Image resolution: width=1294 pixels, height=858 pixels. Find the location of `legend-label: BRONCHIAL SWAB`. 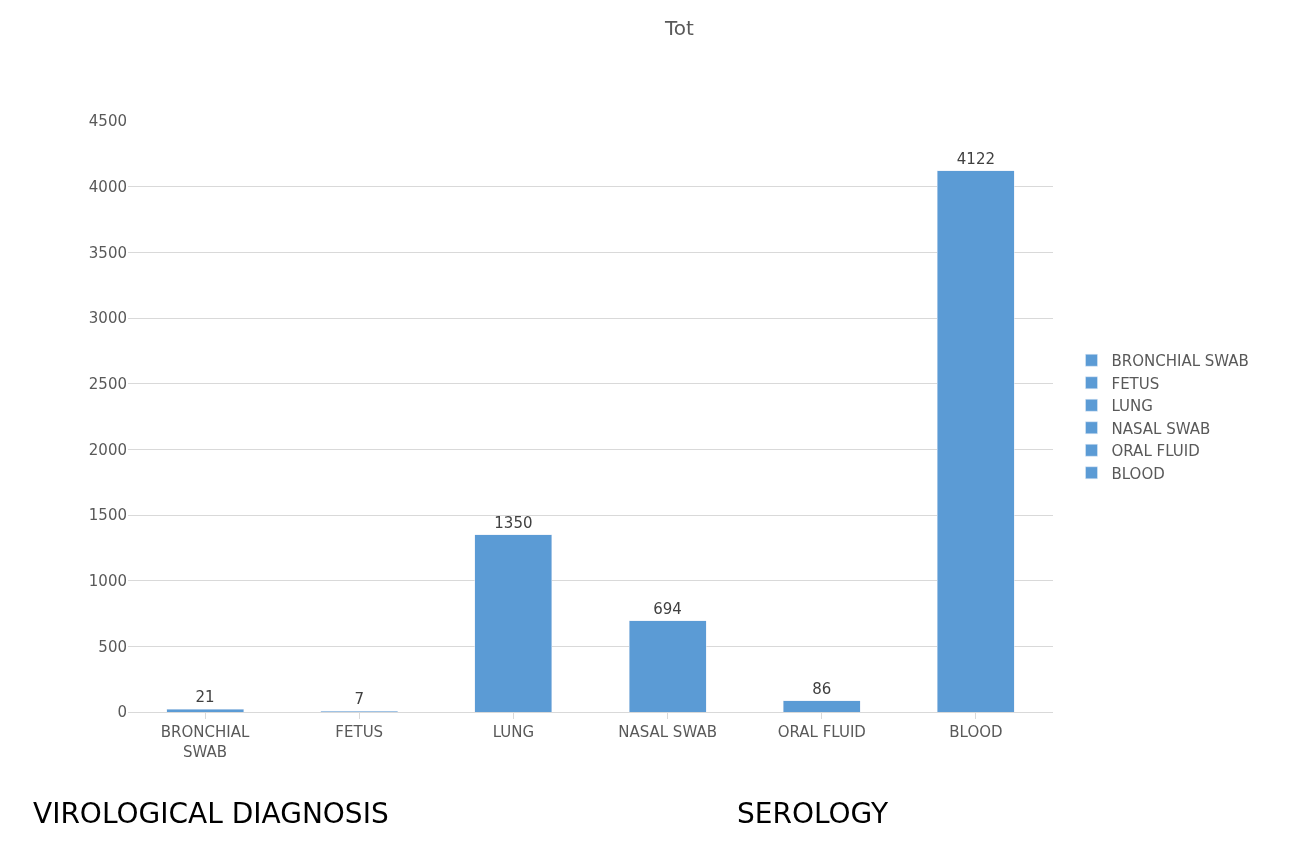

legend-label: BRONCHIAL SWAB is located at coordinates (1180, 361).